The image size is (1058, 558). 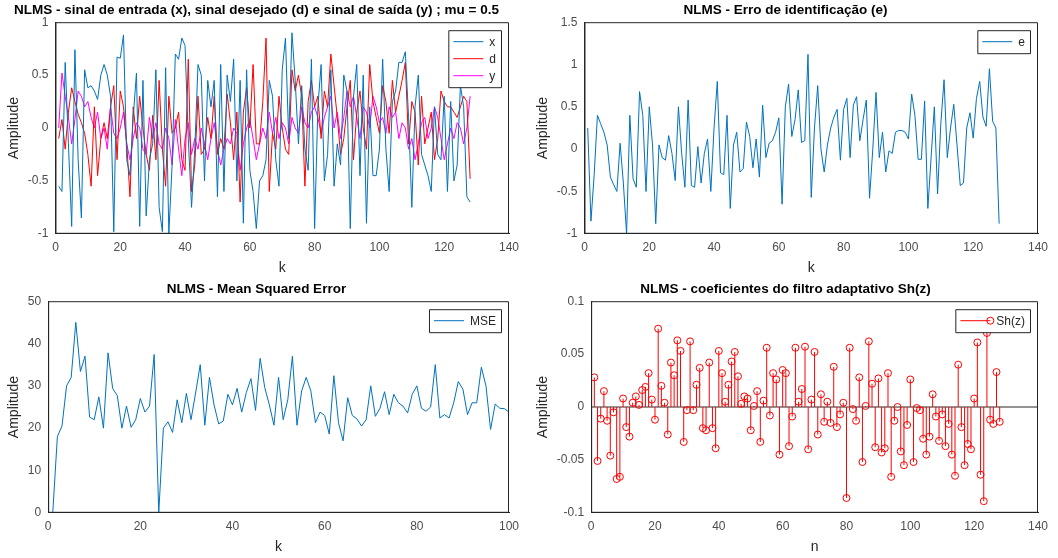 What do you see at coordinates (492, 42) in the screenshot?
I see `legend-label: x` at bounding box center [492, 42].